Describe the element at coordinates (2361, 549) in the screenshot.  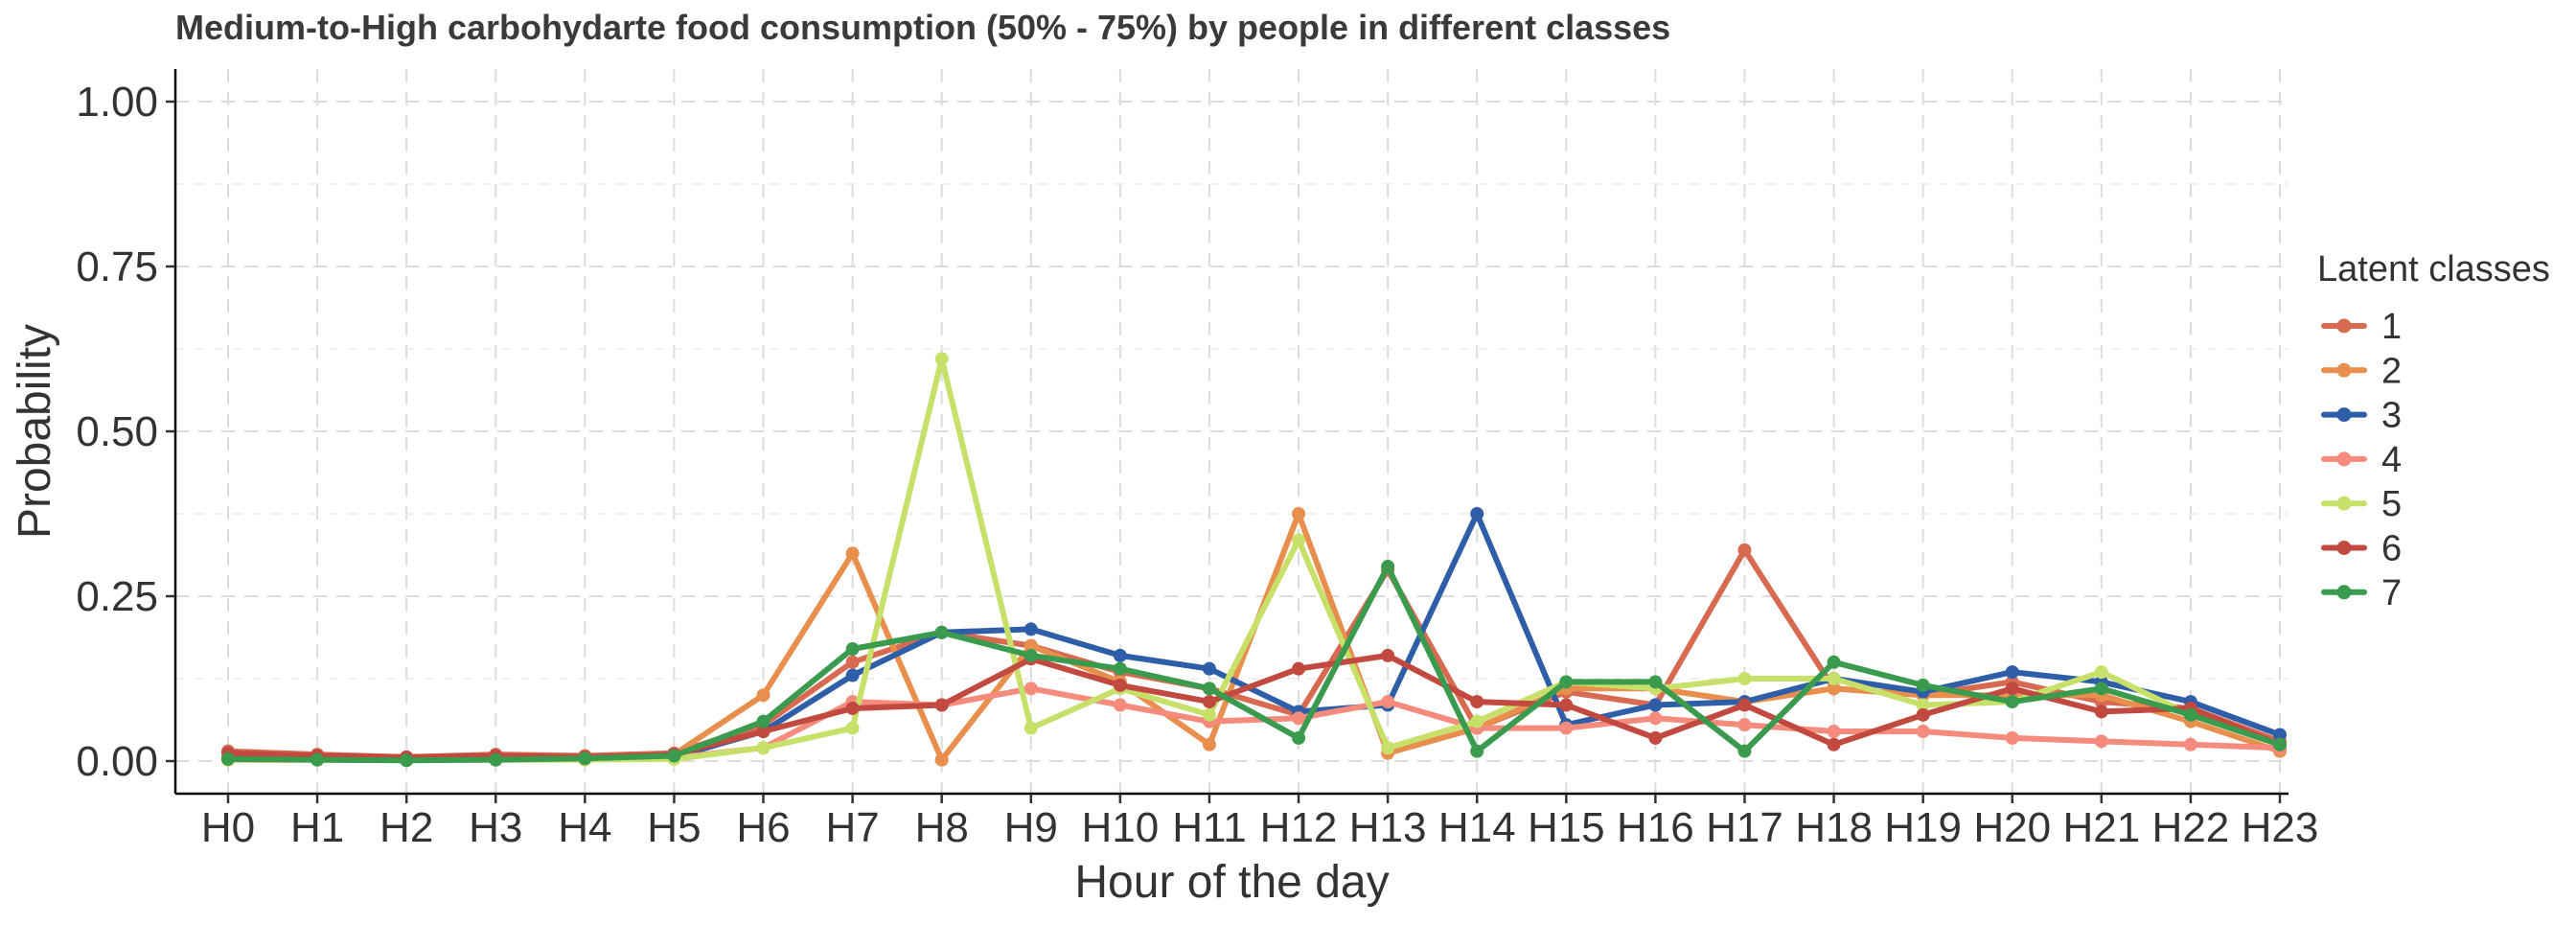
I see `legend-item-6: 6` at that location.